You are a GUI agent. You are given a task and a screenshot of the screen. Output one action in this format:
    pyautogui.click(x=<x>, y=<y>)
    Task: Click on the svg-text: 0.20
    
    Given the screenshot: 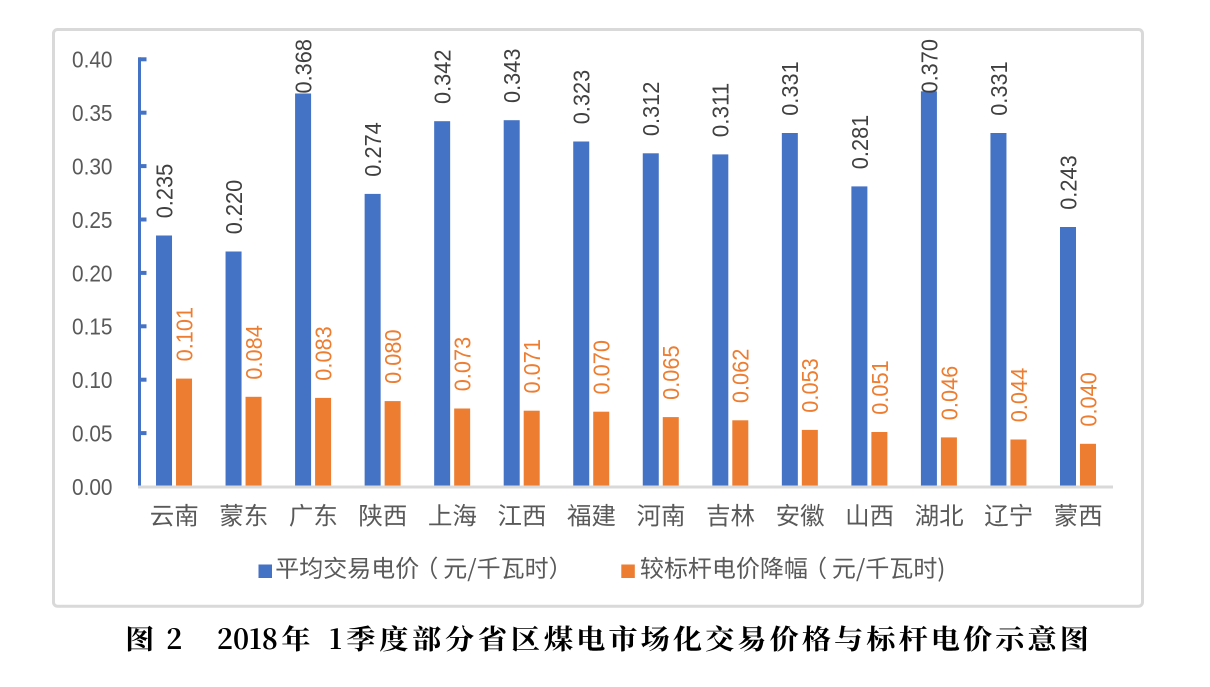 What is the action you would take?
    pyautogui.click(x=92, y=273)
    